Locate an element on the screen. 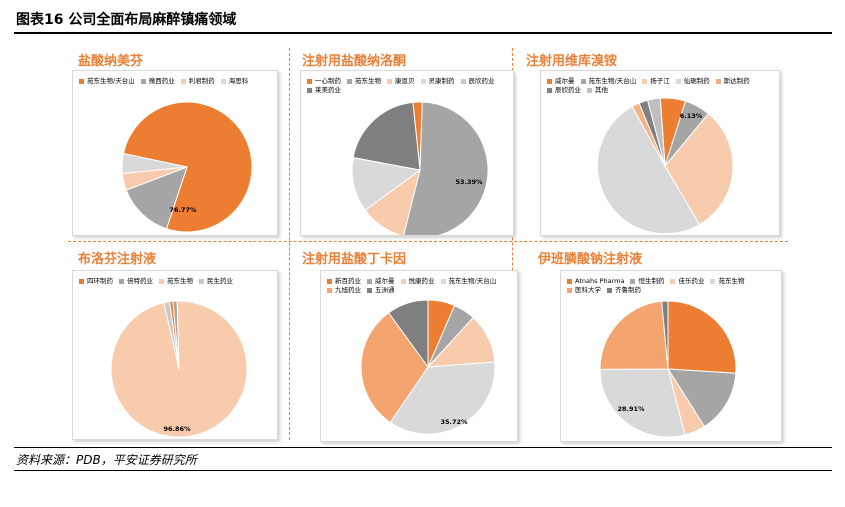 Image resolution: width=845 pixels, height=507 pixels. legend-label: 康恩贝 is located at coordinates (405, 81).